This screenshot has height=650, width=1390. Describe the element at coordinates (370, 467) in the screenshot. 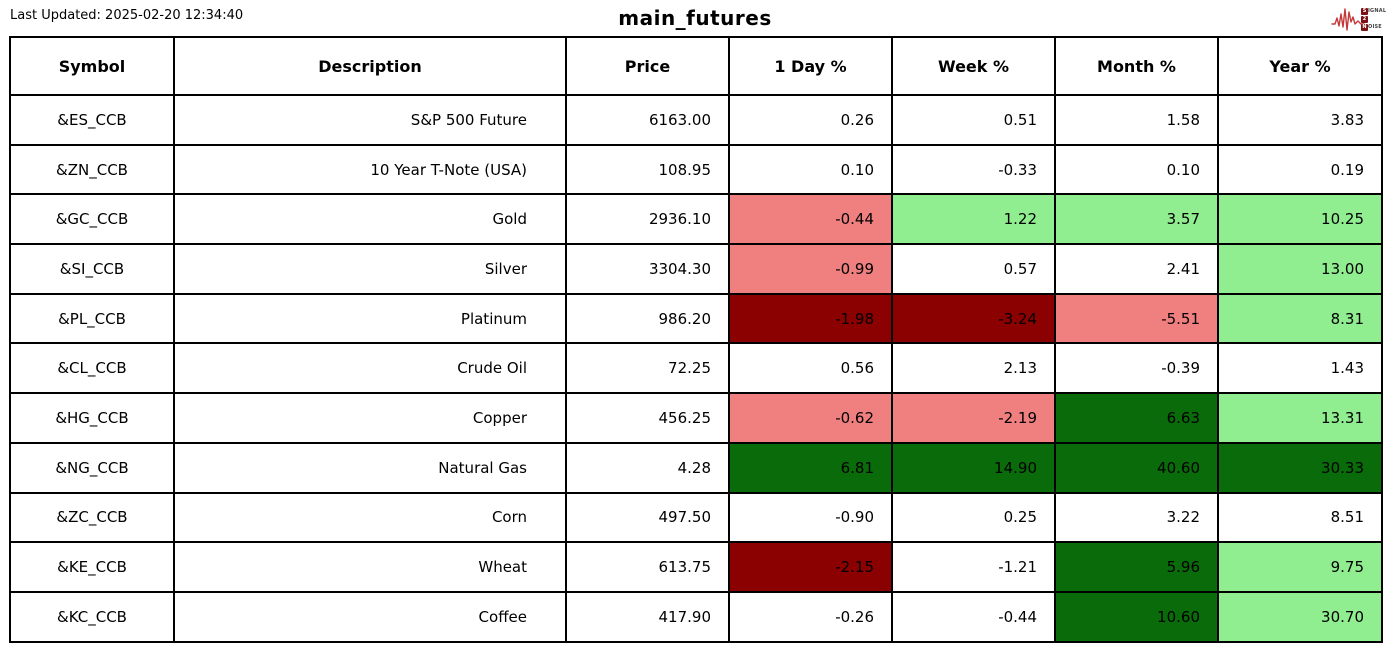

I see `description-cell: Natural Gas` at that location.